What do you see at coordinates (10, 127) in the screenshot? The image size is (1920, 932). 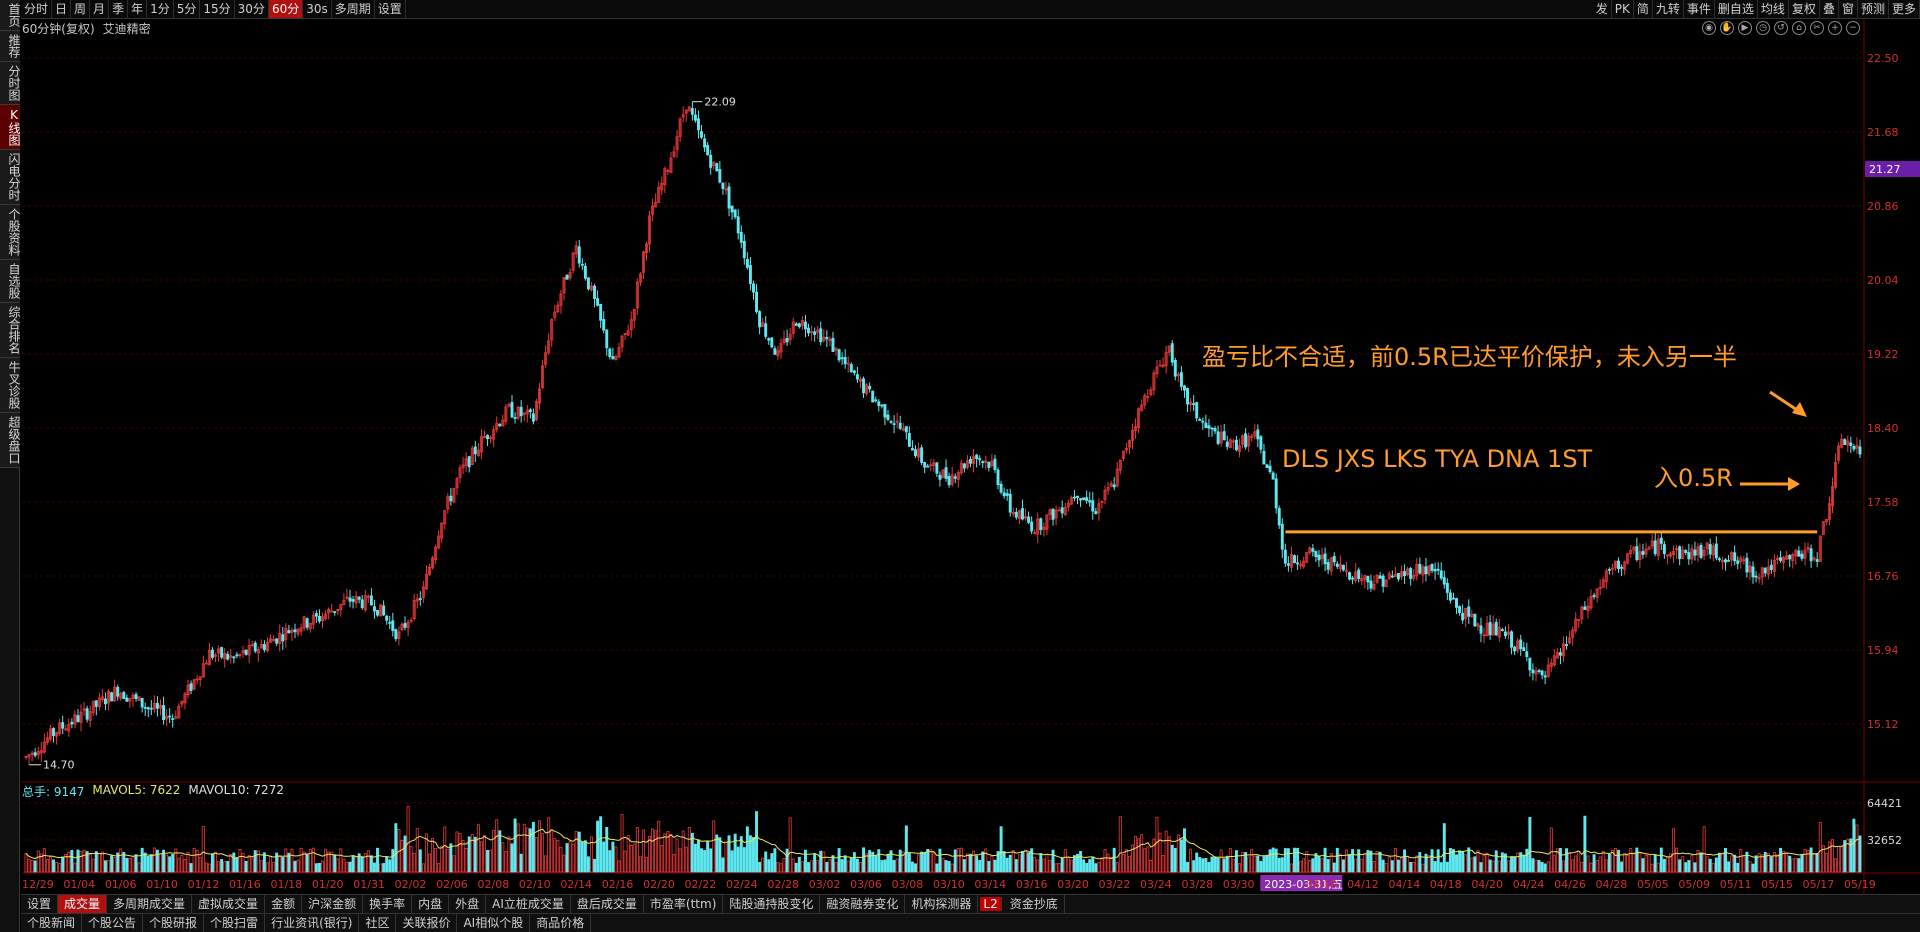 I see `left-tab-3: K线图` at bounding box center [10, 127].